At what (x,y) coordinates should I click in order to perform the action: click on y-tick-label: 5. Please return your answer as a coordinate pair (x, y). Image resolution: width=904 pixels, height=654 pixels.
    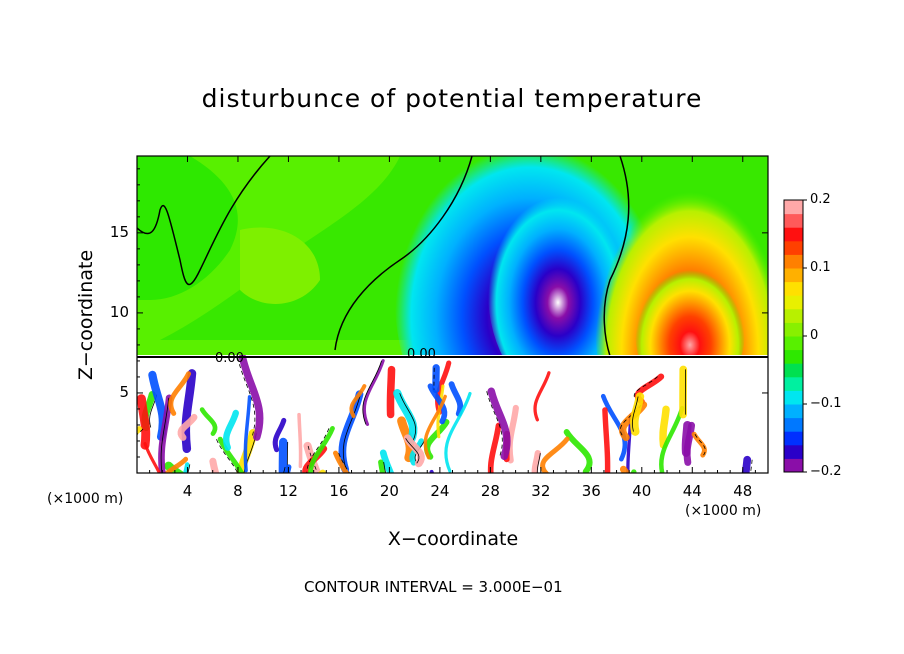
    Looking at the image, I should click on (124, 391).